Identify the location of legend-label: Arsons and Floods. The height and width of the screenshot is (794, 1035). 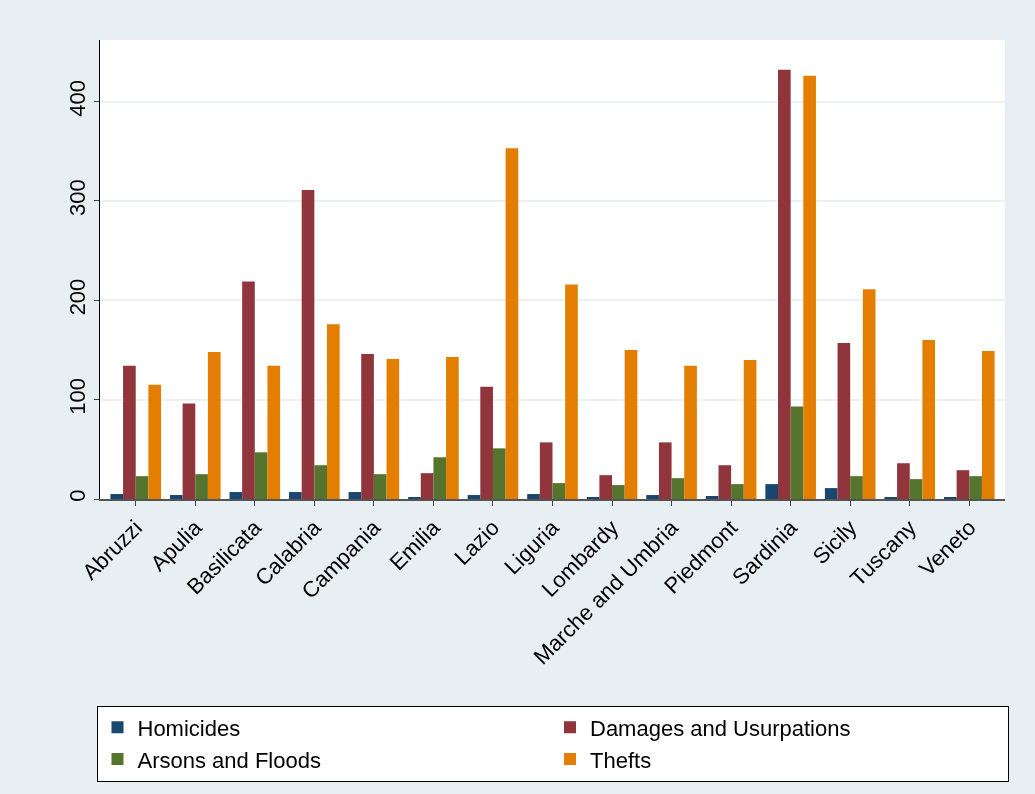
(229, 760).